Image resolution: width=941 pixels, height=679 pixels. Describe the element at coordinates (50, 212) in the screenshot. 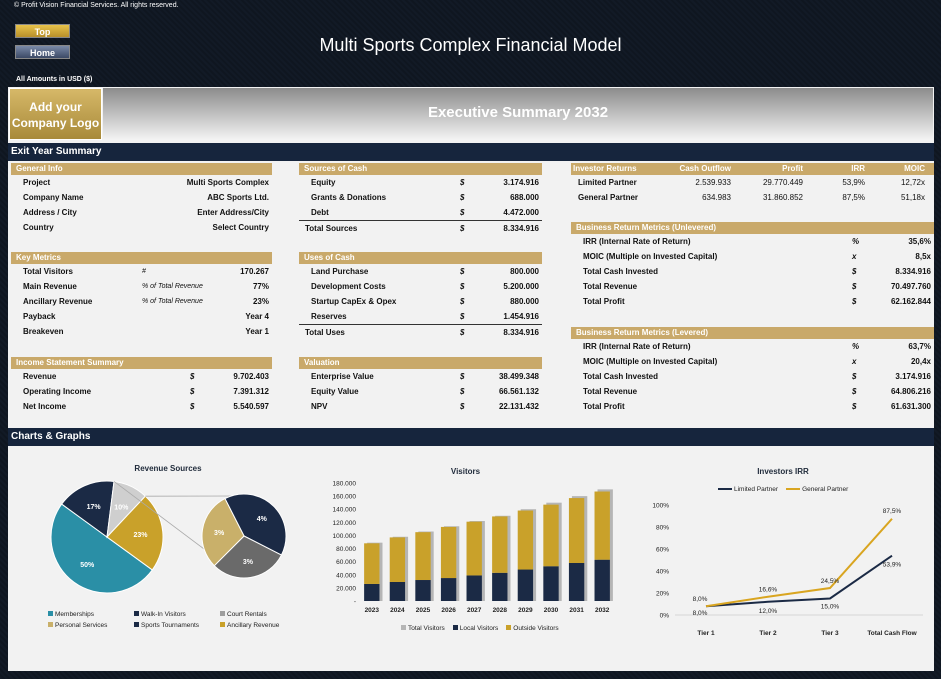

I see `row-label: Address / City` at that location.